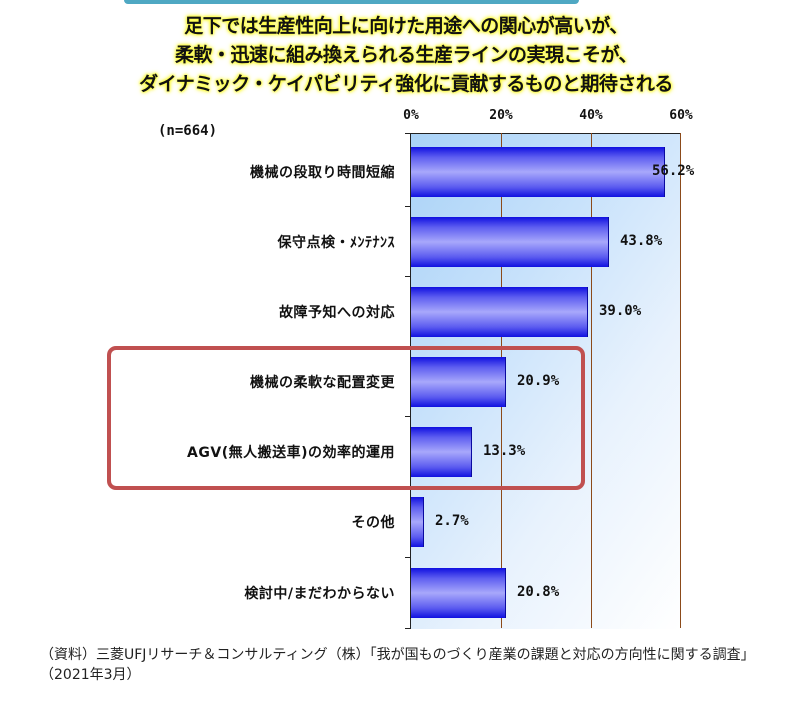 The height and width of the screenshot is (719, 812). I want to click on category-label: 保守点検・ﾒﾝﾃﾅﾝｽ, so click(336, 243).